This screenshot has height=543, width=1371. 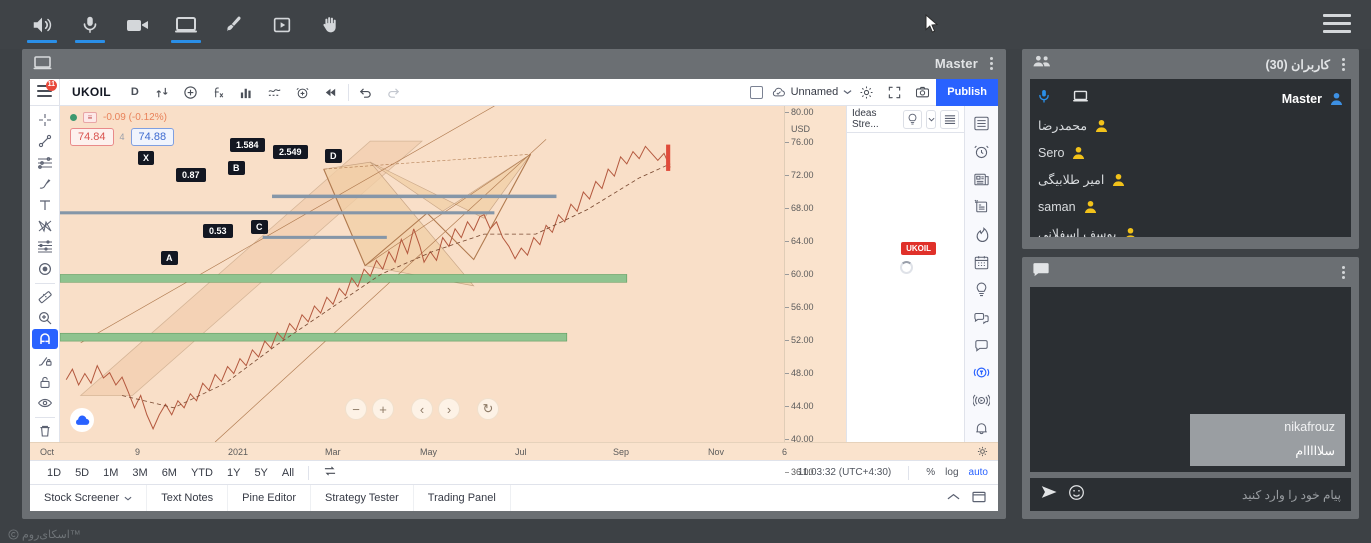 I want to click on gear-icon, so click(x=866, y=92).